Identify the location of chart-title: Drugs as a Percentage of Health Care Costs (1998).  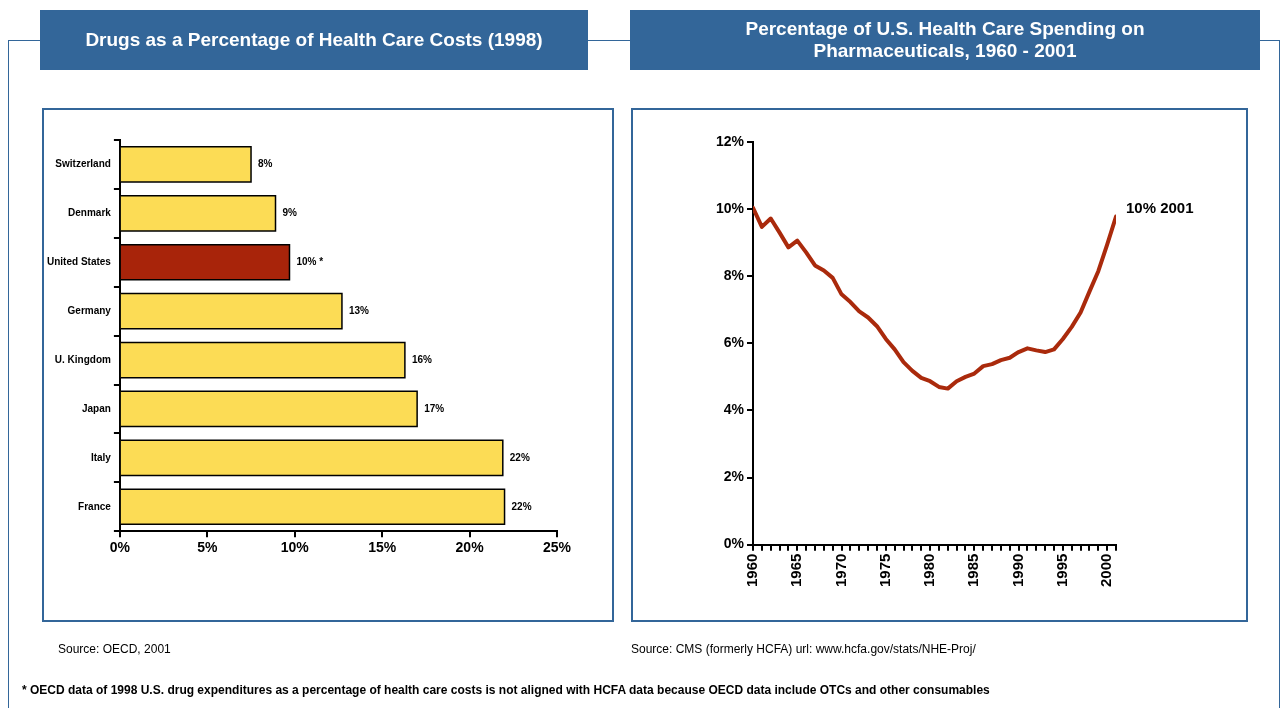
(314, 40).